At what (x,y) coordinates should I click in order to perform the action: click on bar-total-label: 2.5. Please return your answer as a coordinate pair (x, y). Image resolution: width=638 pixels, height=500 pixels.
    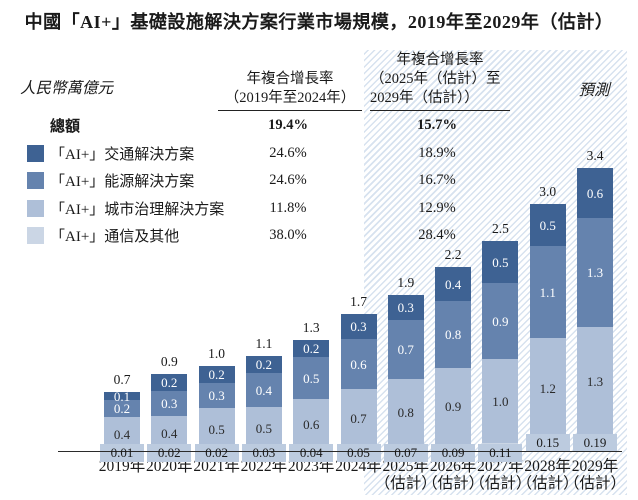
    Looking at the image, I should click on (500, 228).